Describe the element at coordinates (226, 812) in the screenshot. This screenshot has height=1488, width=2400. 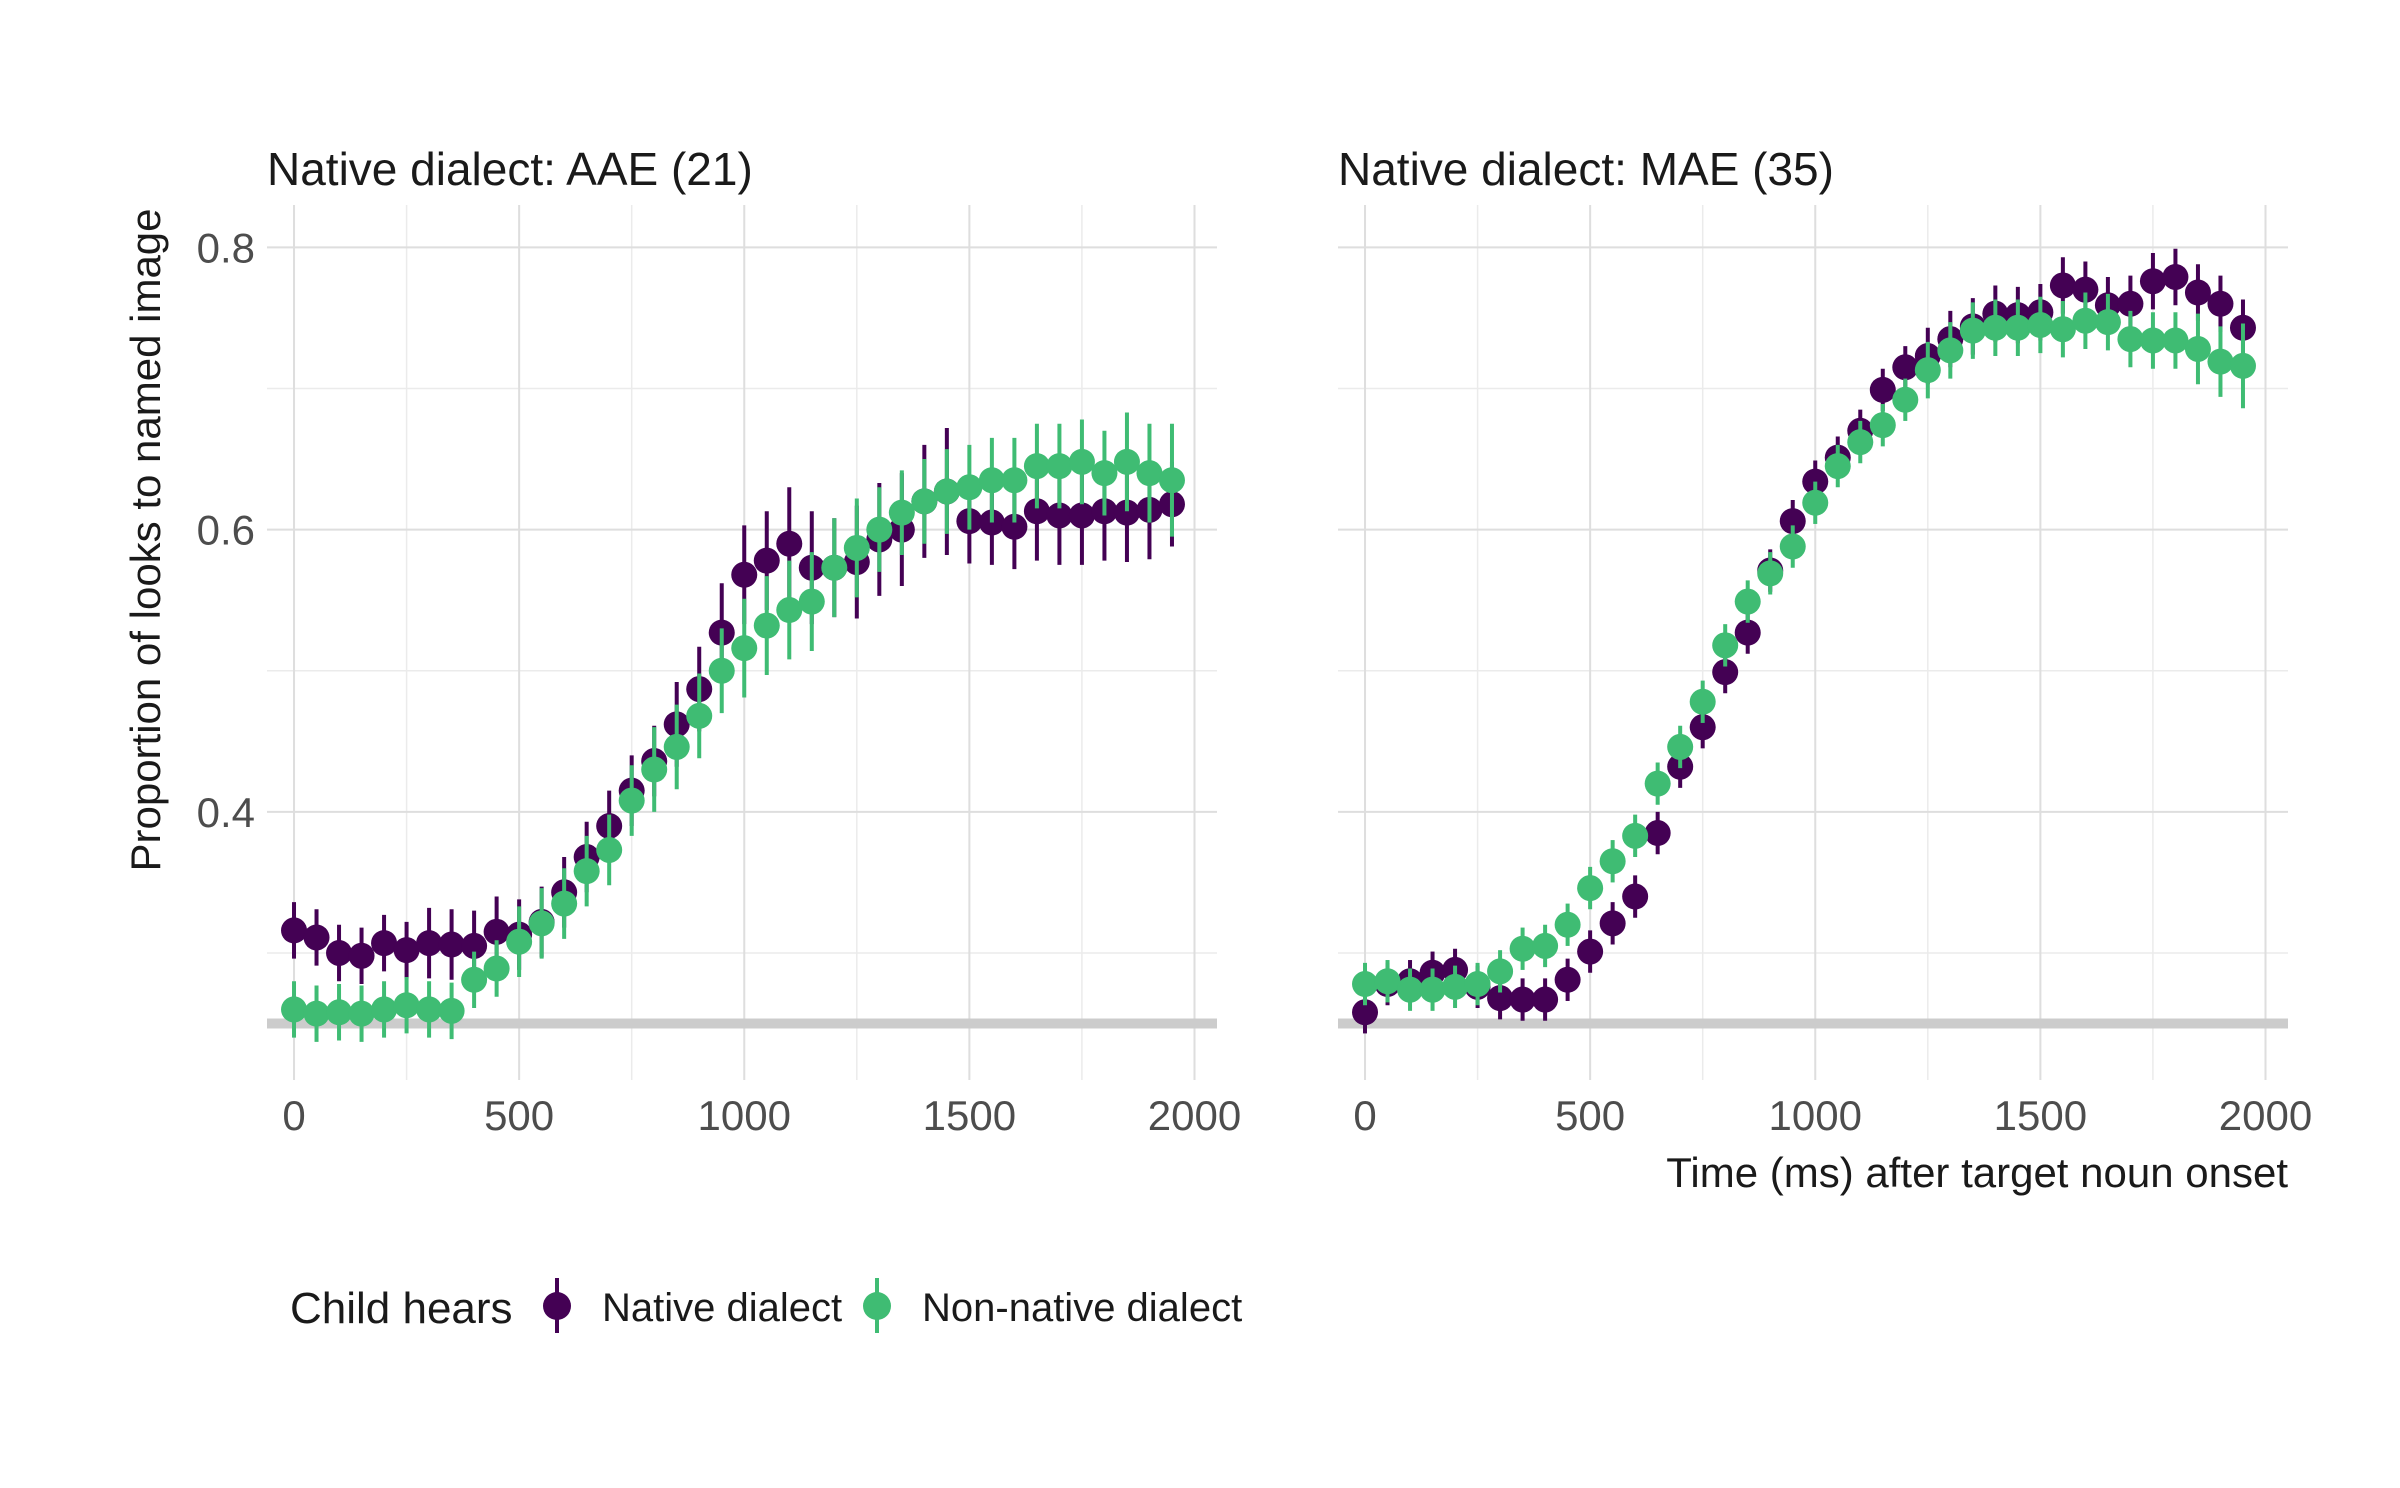
I see `y-tick-label: 0.4` at that location.